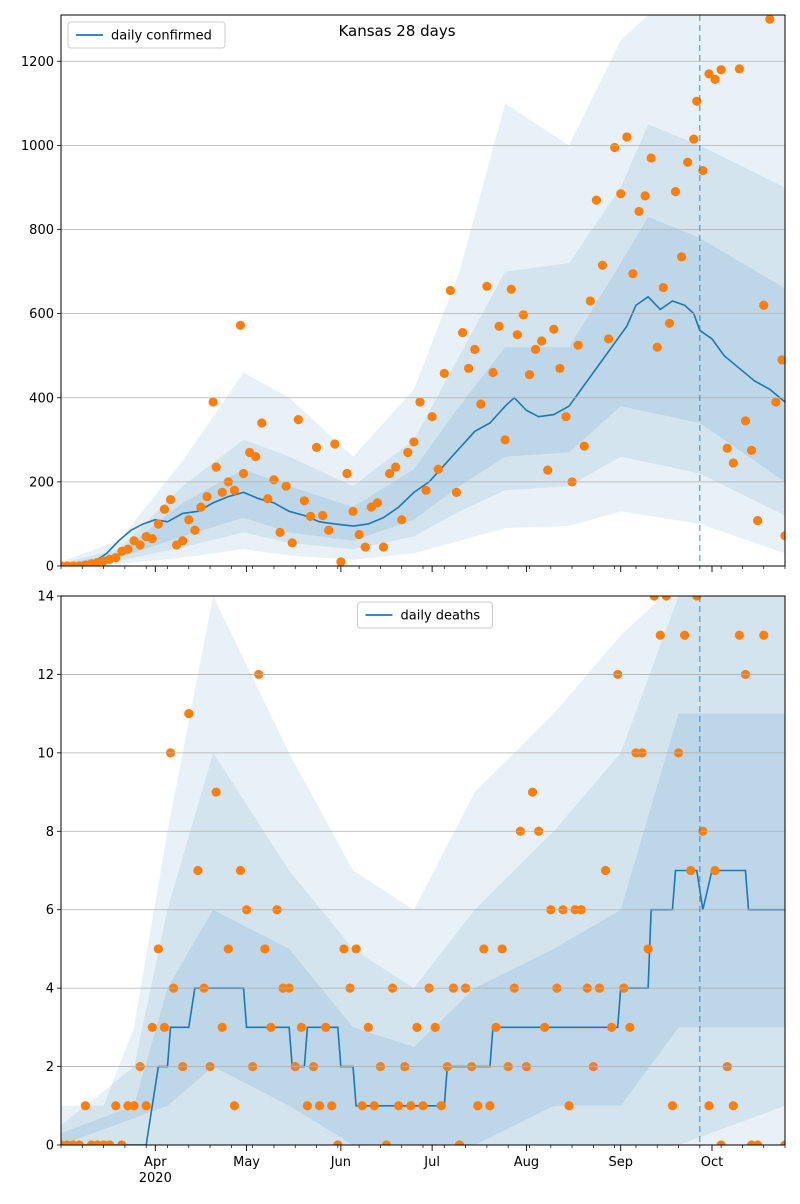 The image size is (800, 1204). What do you see at coordinates (50, 1067) in the screenshot?
I see `y-tick-label: 2` at bounding box center [50, 1067].